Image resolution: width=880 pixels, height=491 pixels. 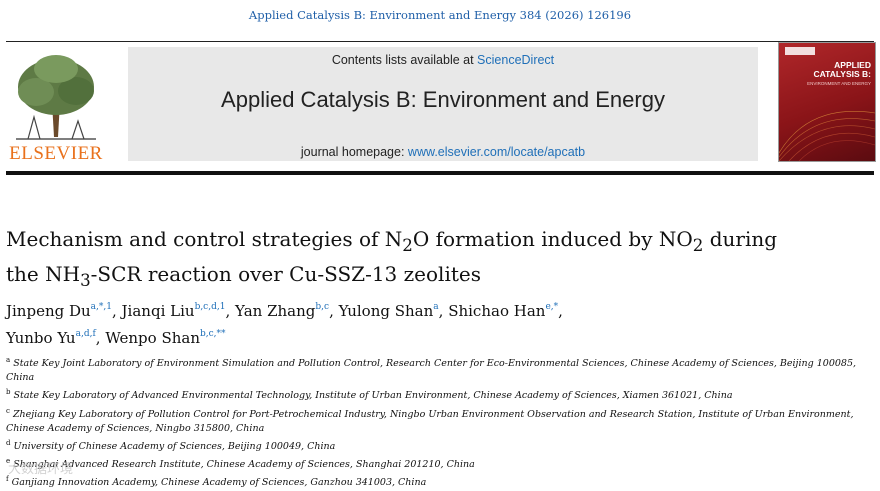 I want to click on title-text: -SCR reaction over Cu-SSZ-13 zeolites, so click(x=285, y=274).